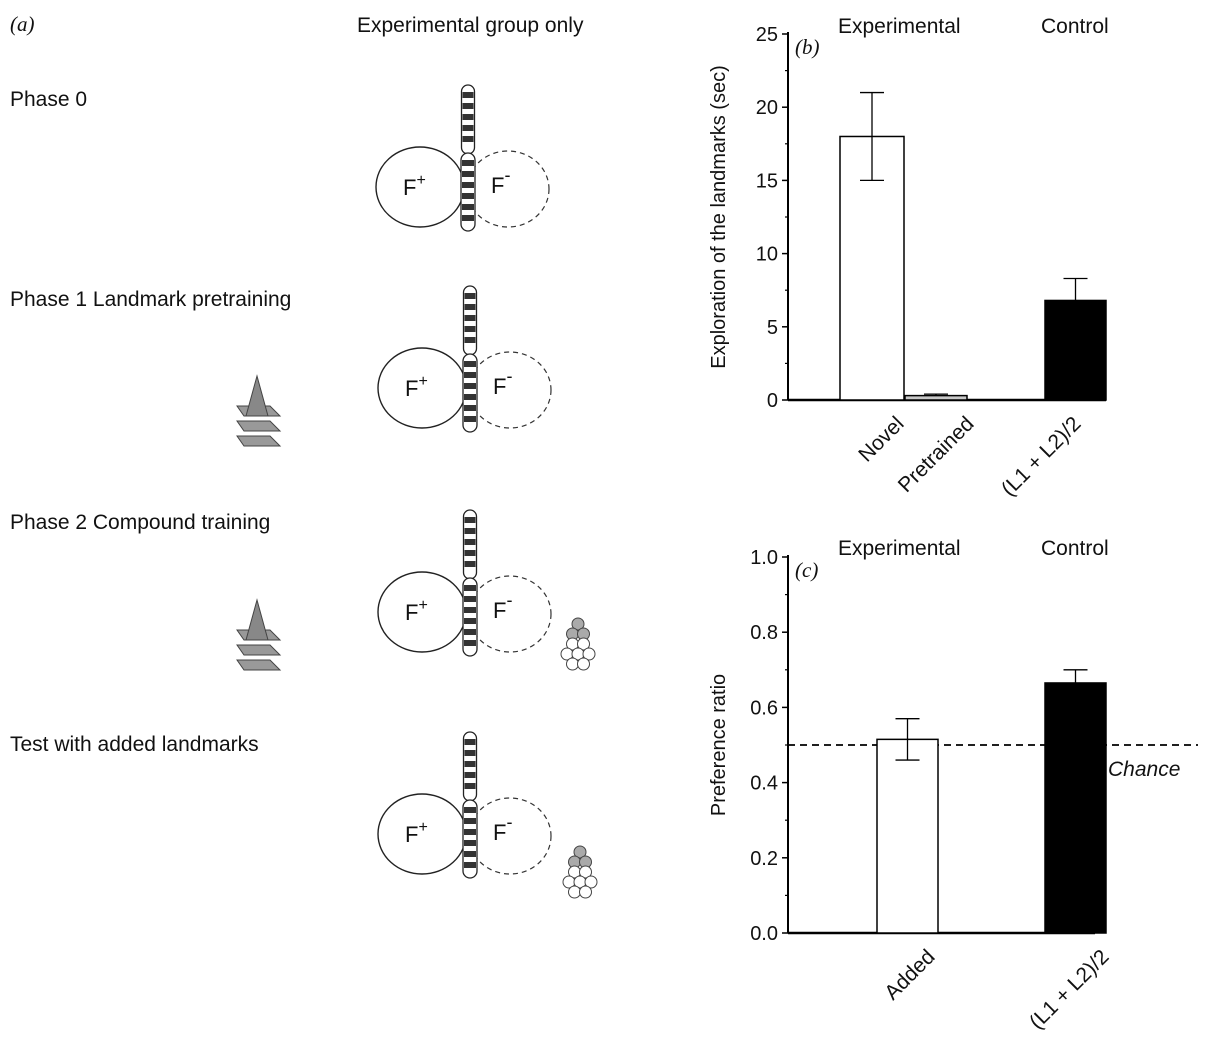  Describe the element at coordinates (49, 99) in the screenshot. I see `phase-0-label: Phase 0` at that location.